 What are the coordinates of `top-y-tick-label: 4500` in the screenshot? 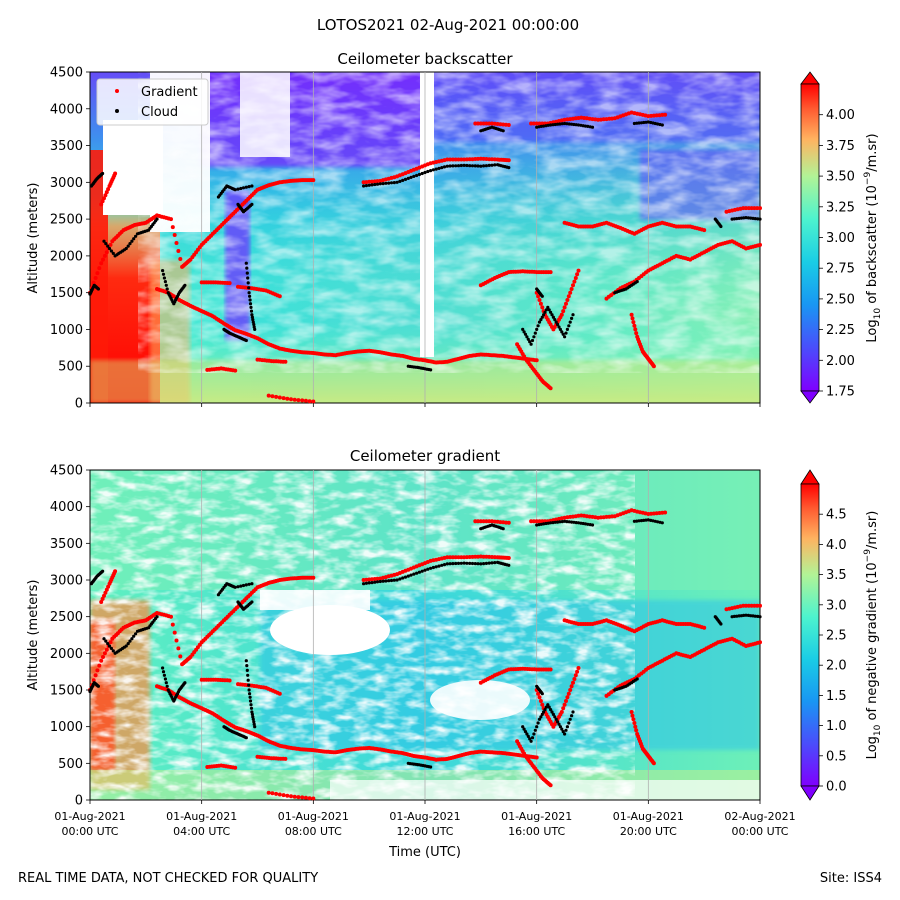 It's located at (66, 73).